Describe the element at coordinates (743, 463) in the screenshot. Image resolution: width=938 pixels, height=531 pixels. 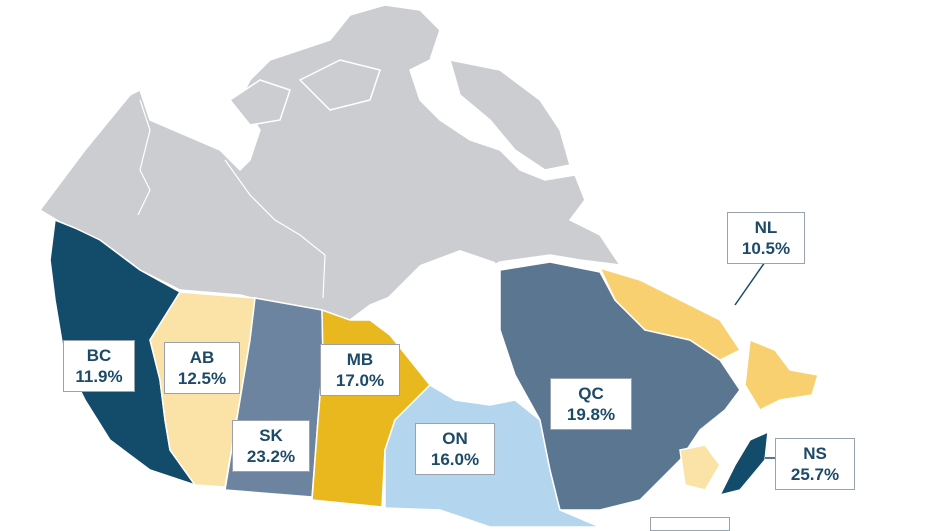
I see `ns-region` at that location.